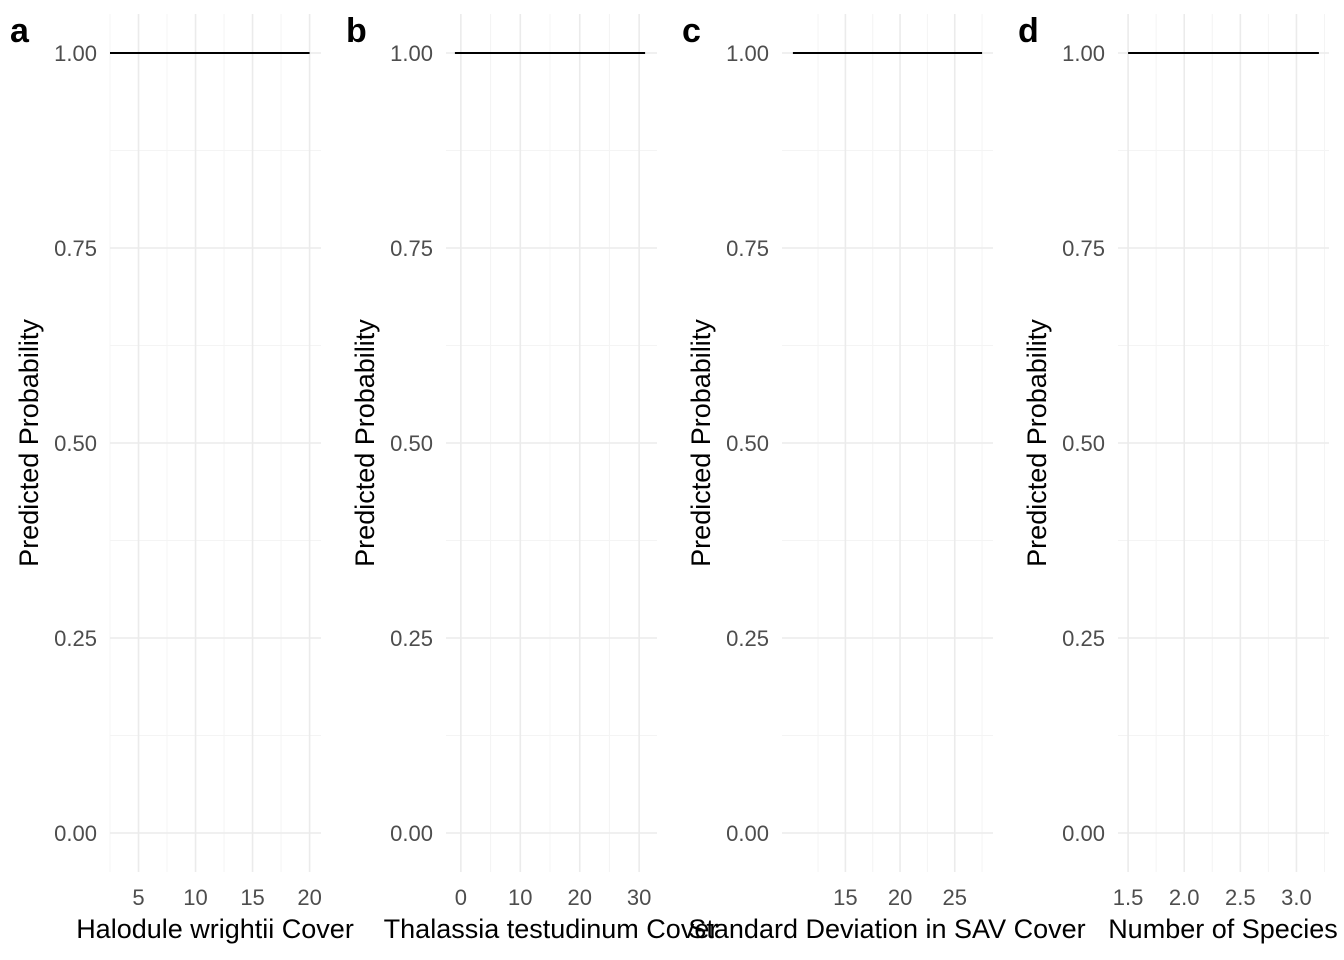  I want to click on x-tick-label: 2.0, so click(1184, 897).